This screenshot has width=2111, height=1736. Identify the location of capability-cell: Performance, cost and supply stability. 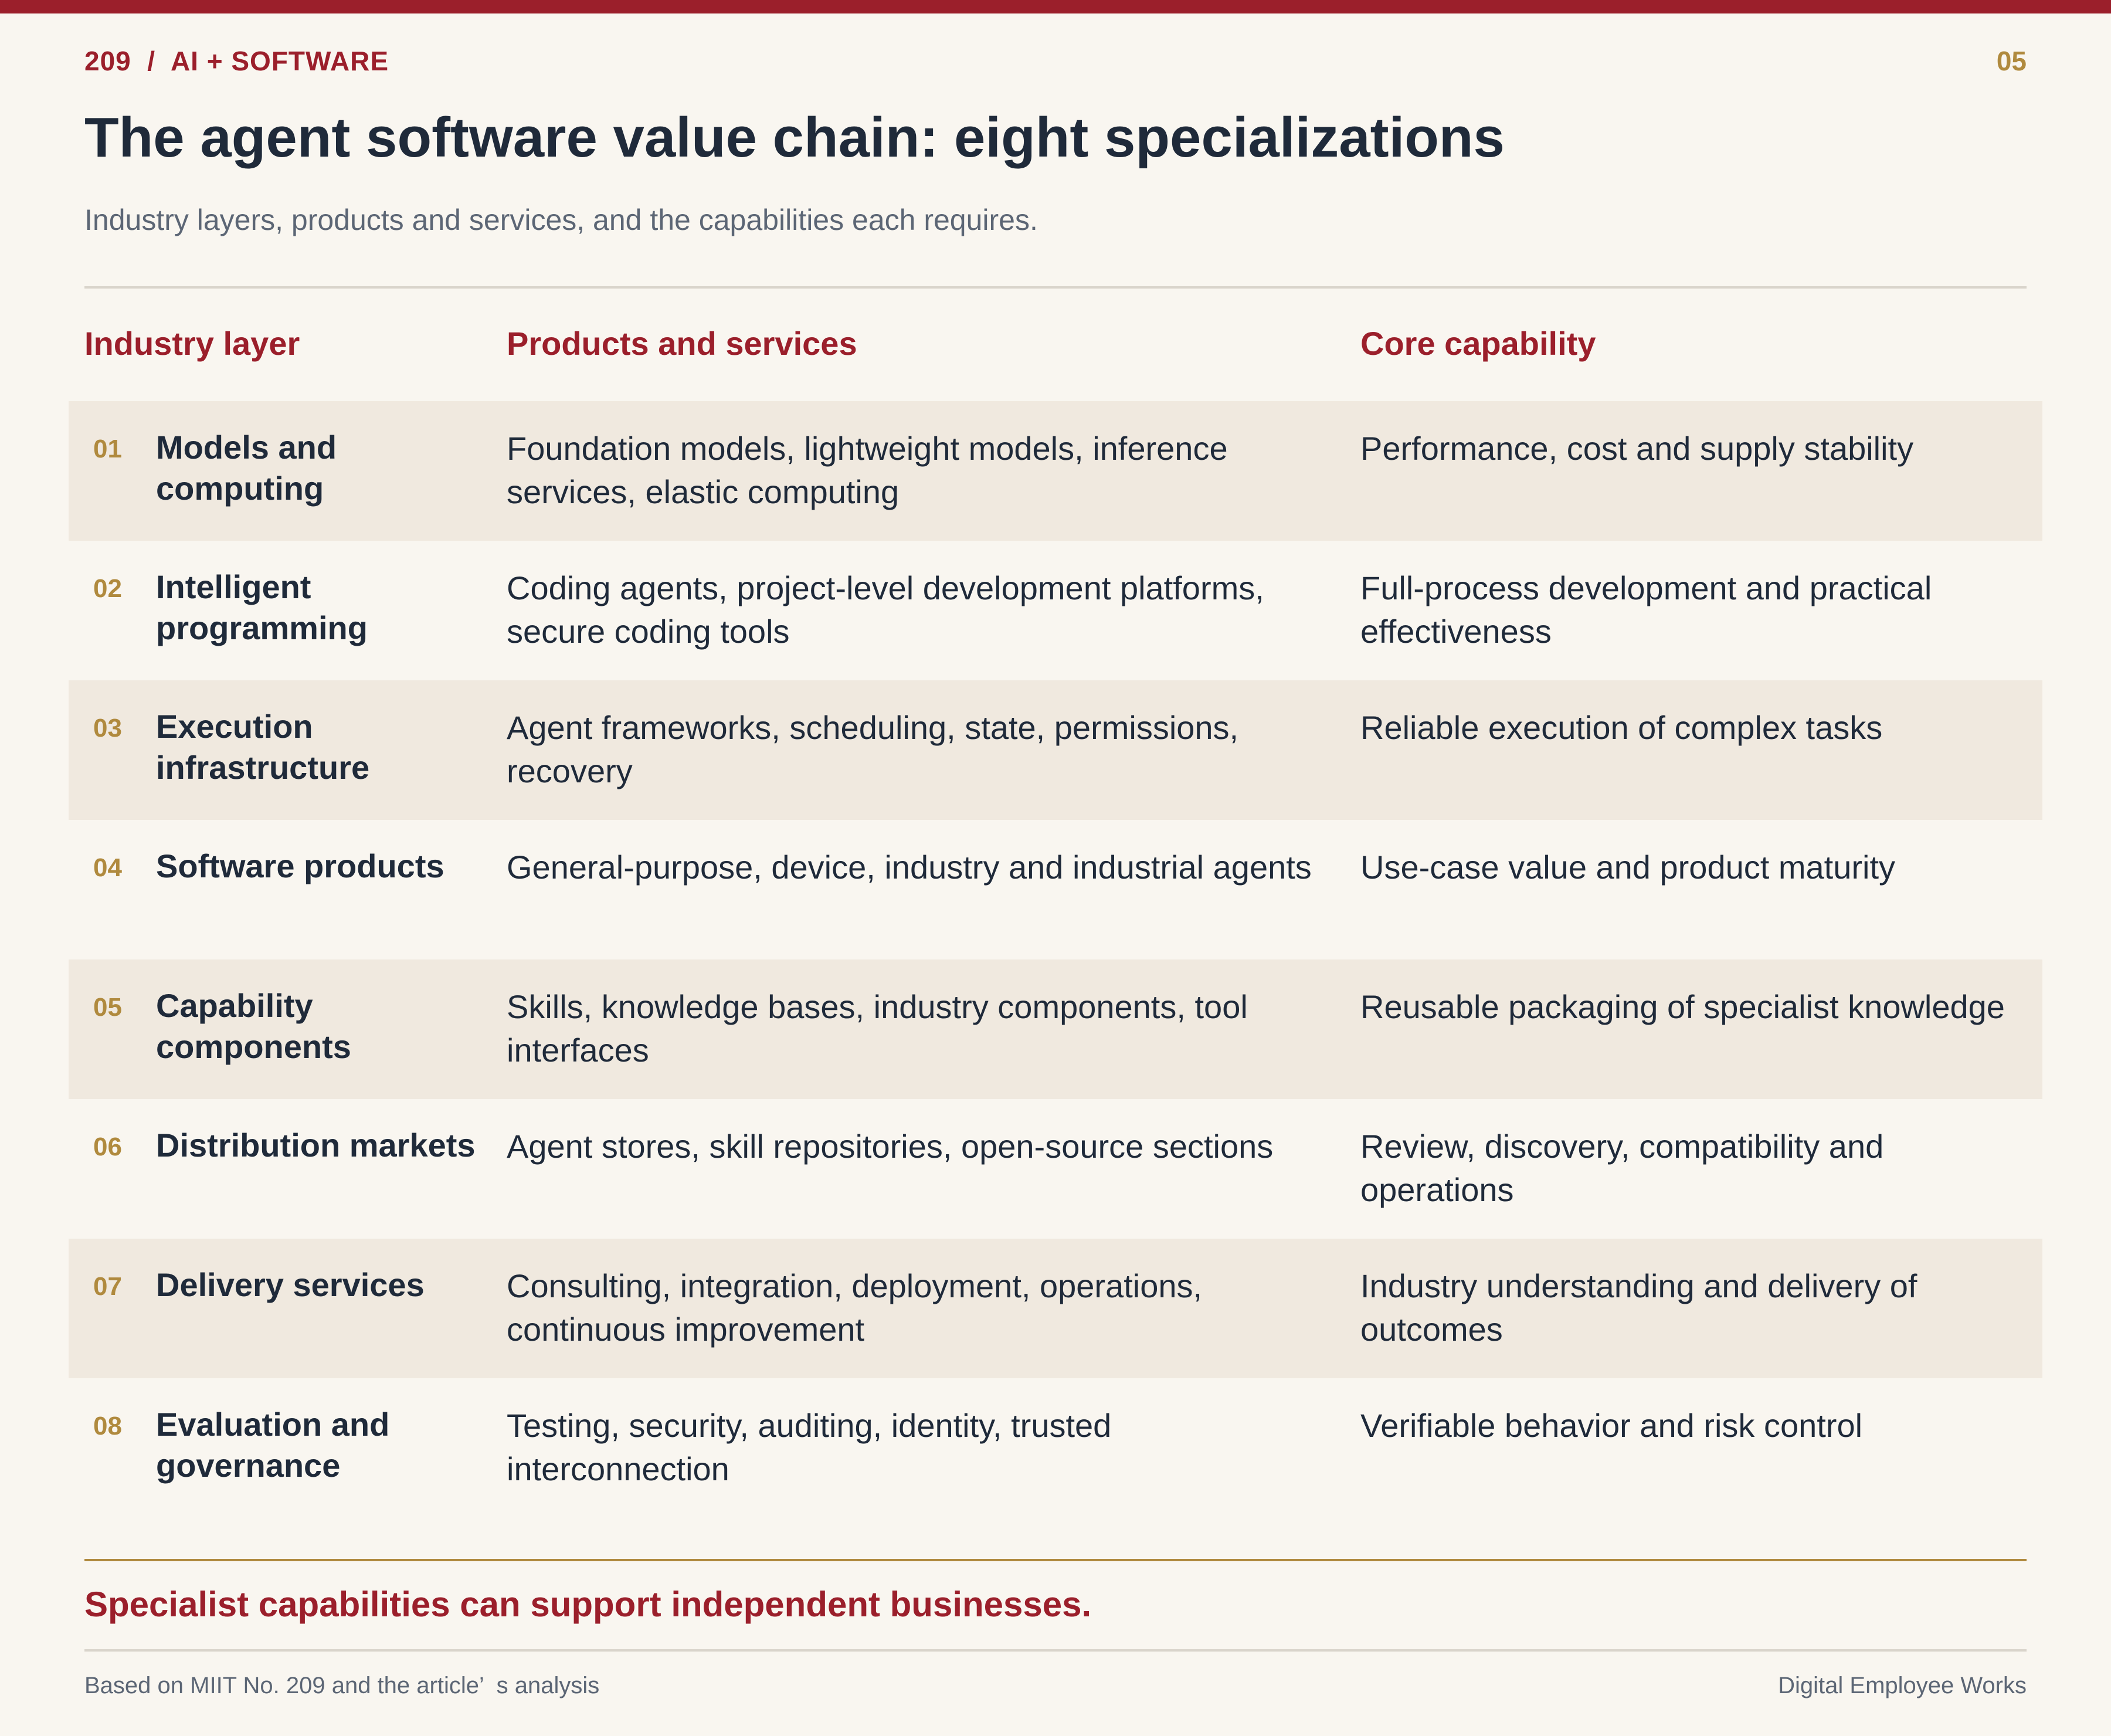
(1637, 448).